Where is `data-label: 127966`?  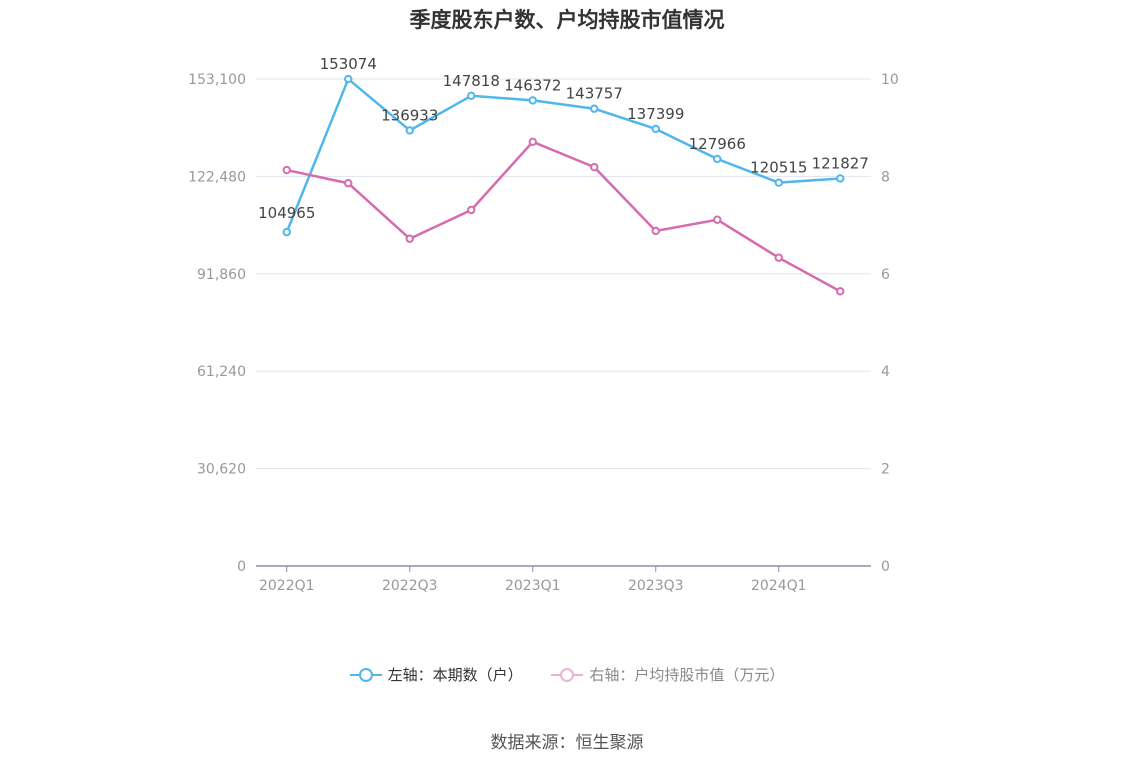 data-label: 127966 is located at coordinates (717, 144).